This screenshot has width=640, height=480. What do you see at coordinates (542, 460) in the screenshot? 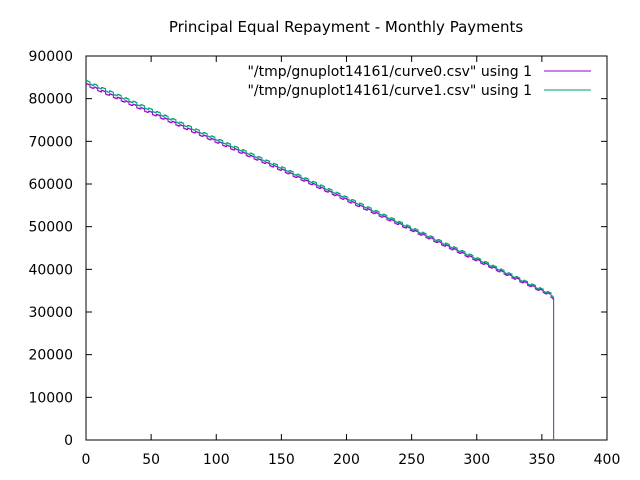
I see `x-tick-label: 350` at bounding box center [542, 460].